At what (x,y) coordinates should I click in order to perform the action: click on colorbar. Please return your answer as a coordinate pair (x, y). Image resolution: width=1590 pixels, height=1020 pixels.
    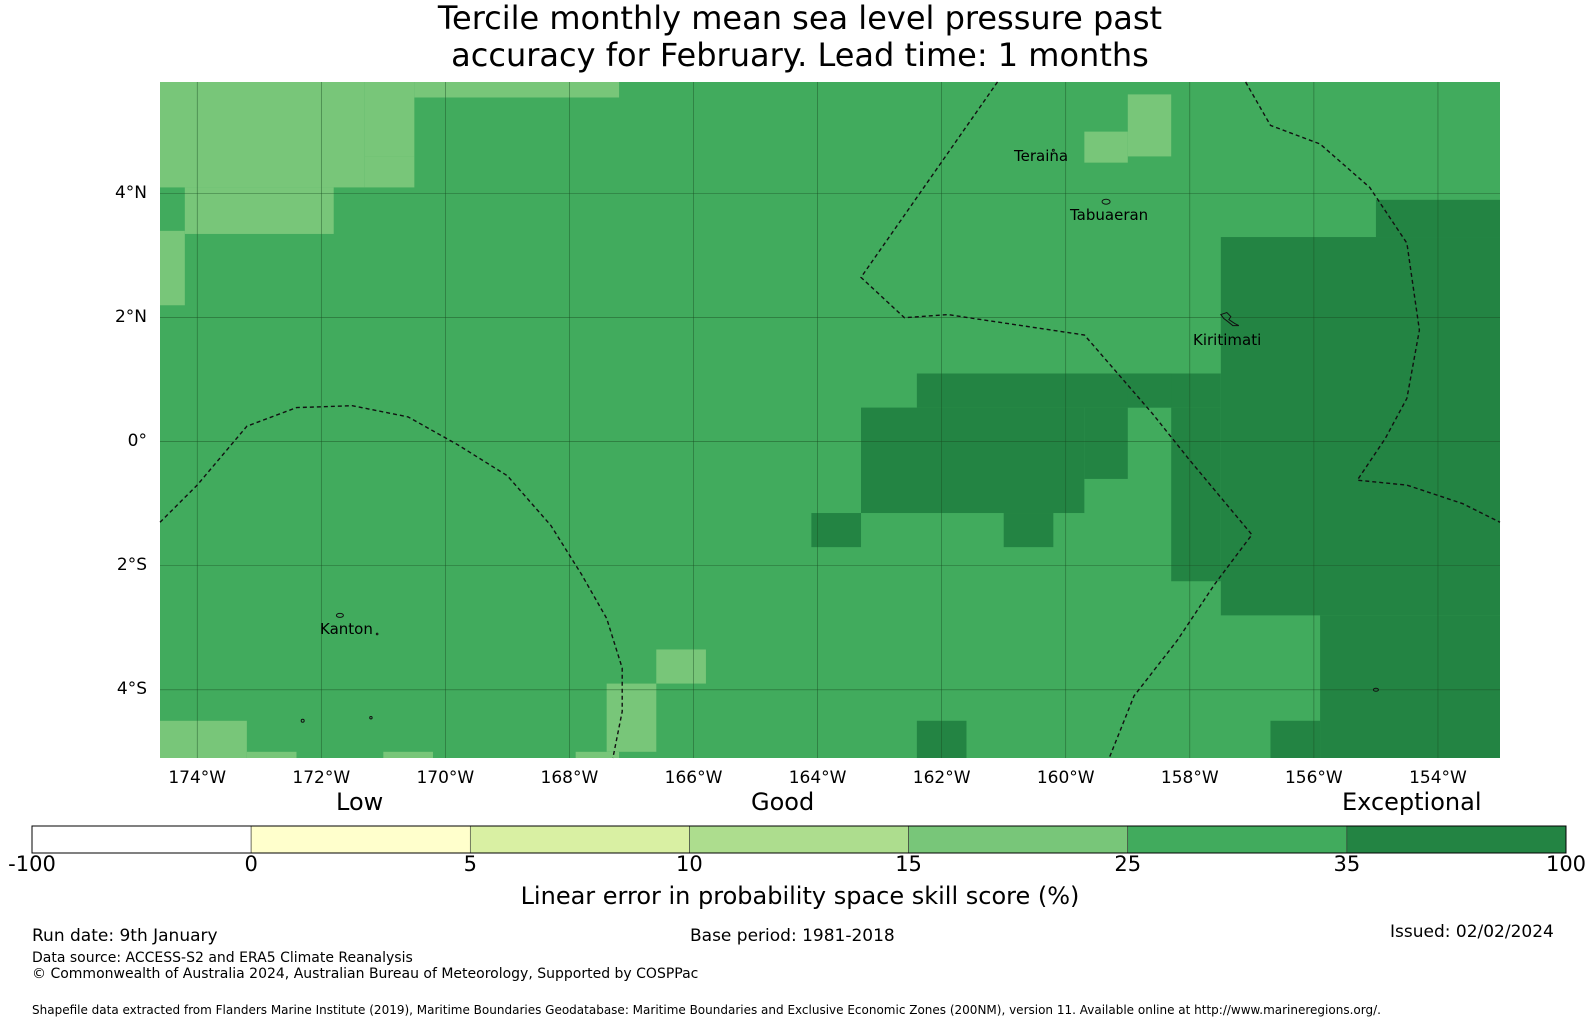
    Looking at the image, I should click on (799, 839).